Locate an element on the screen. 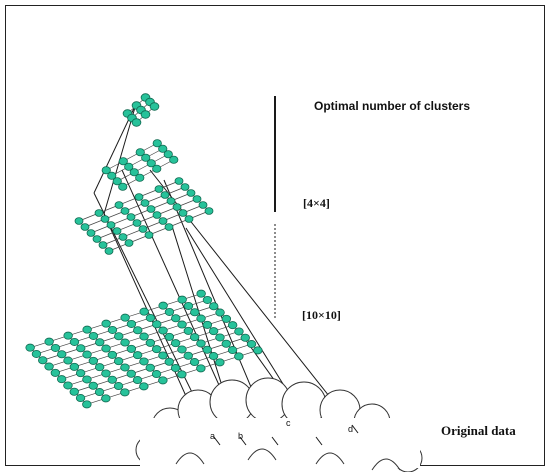  original-data-label: Original data is located at coordinates (478, 430).